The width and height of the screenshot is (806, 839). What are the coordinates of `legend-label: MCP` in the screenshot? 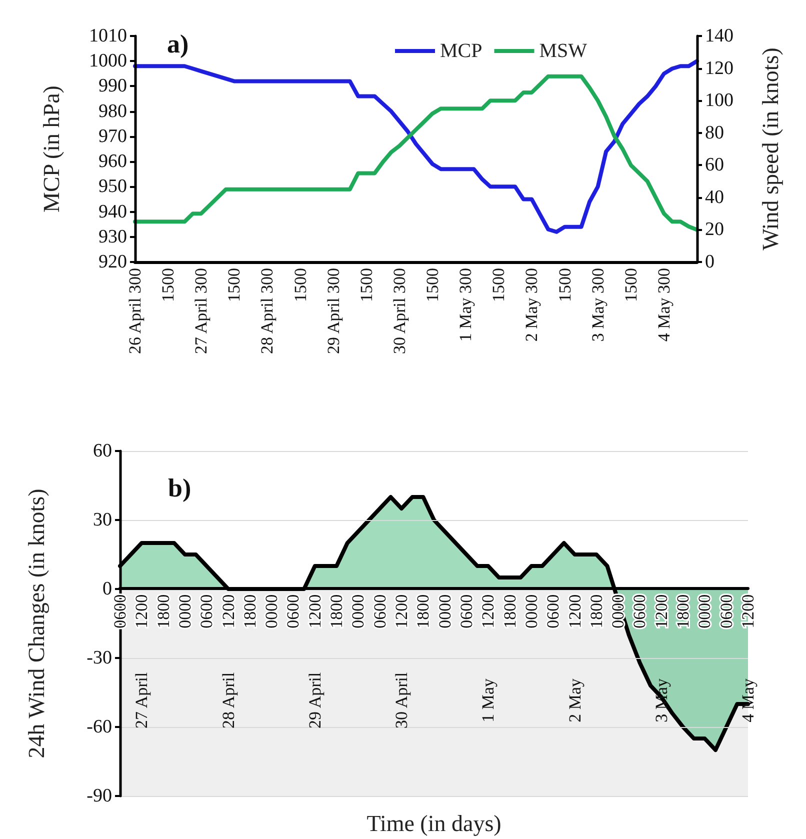 It's located at (461, 51).